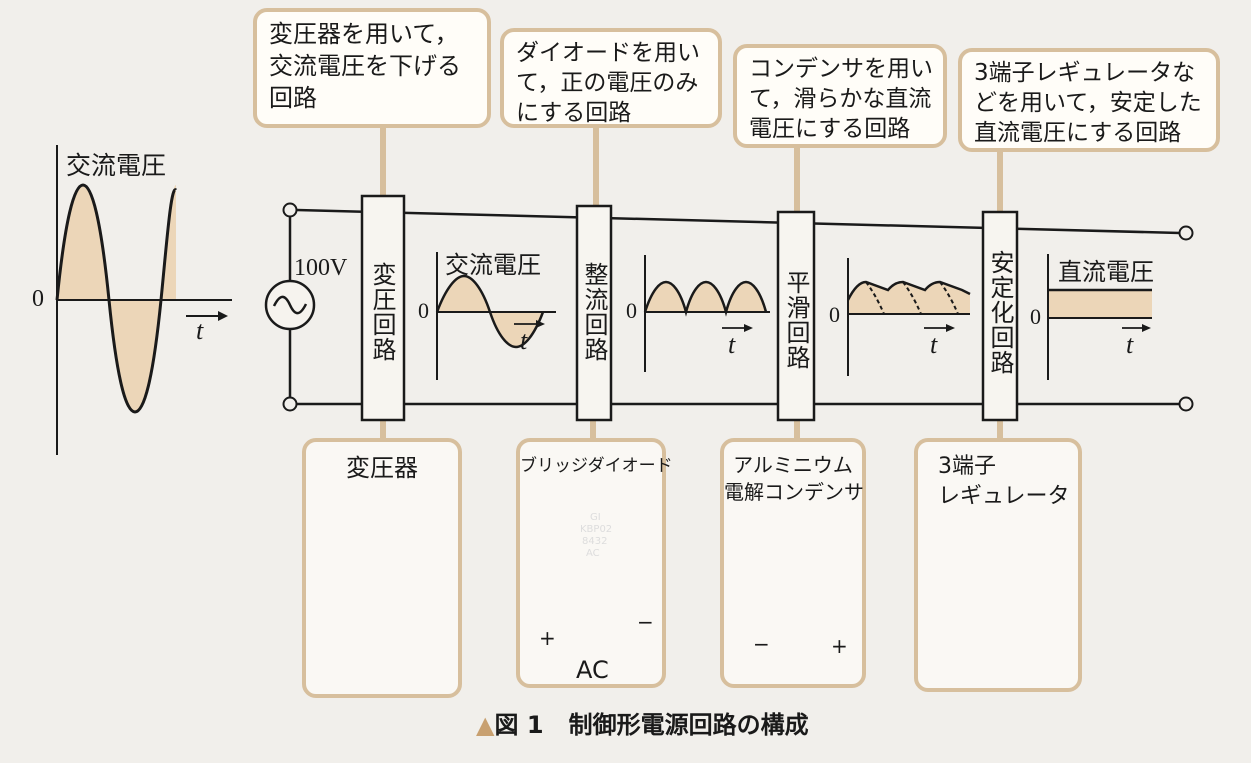 This screenshot has height=763, width=1251. I want to click on graph2-zero: 0, so click(423, 310).